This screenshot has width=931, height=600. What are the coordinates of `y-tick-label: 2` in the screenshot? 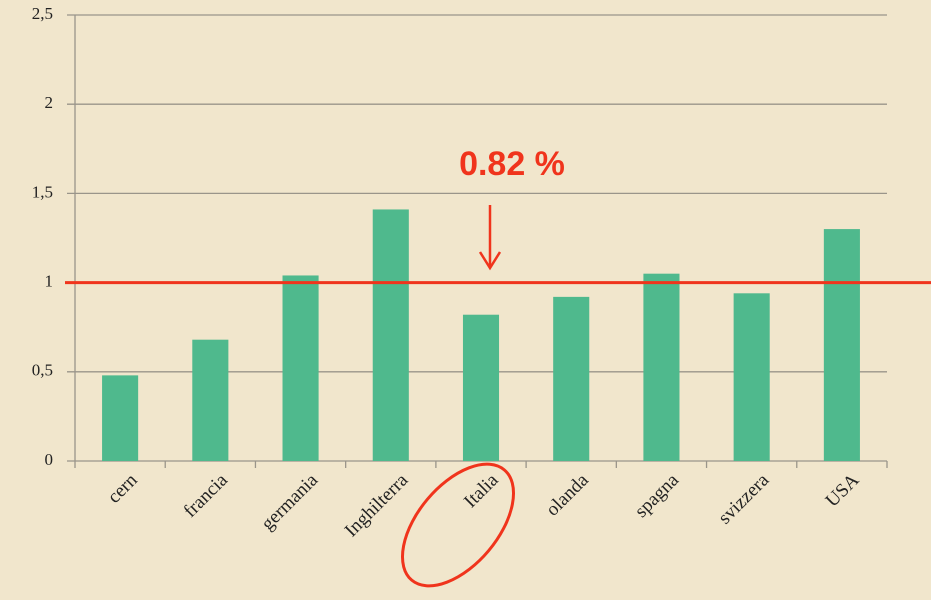 It's located at (49, 102).